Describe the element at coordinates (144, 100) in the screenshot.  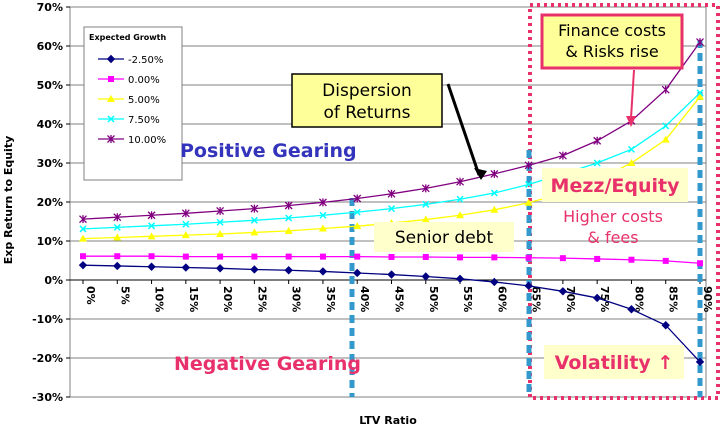
I see `legend-label: 5.00%` at that location.